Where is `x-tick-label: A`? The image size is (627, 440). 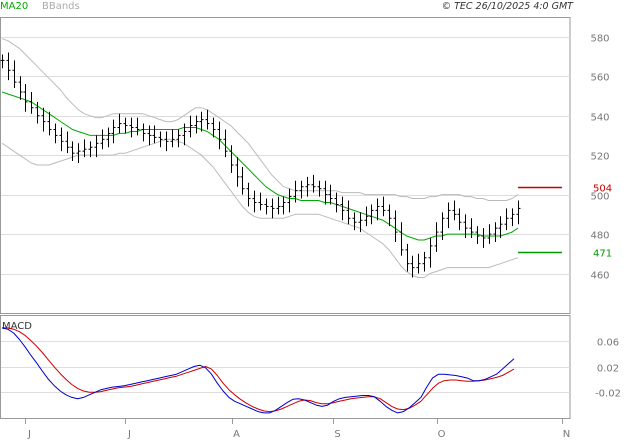 x-tick-label: A is located at coordinates (236, 434).